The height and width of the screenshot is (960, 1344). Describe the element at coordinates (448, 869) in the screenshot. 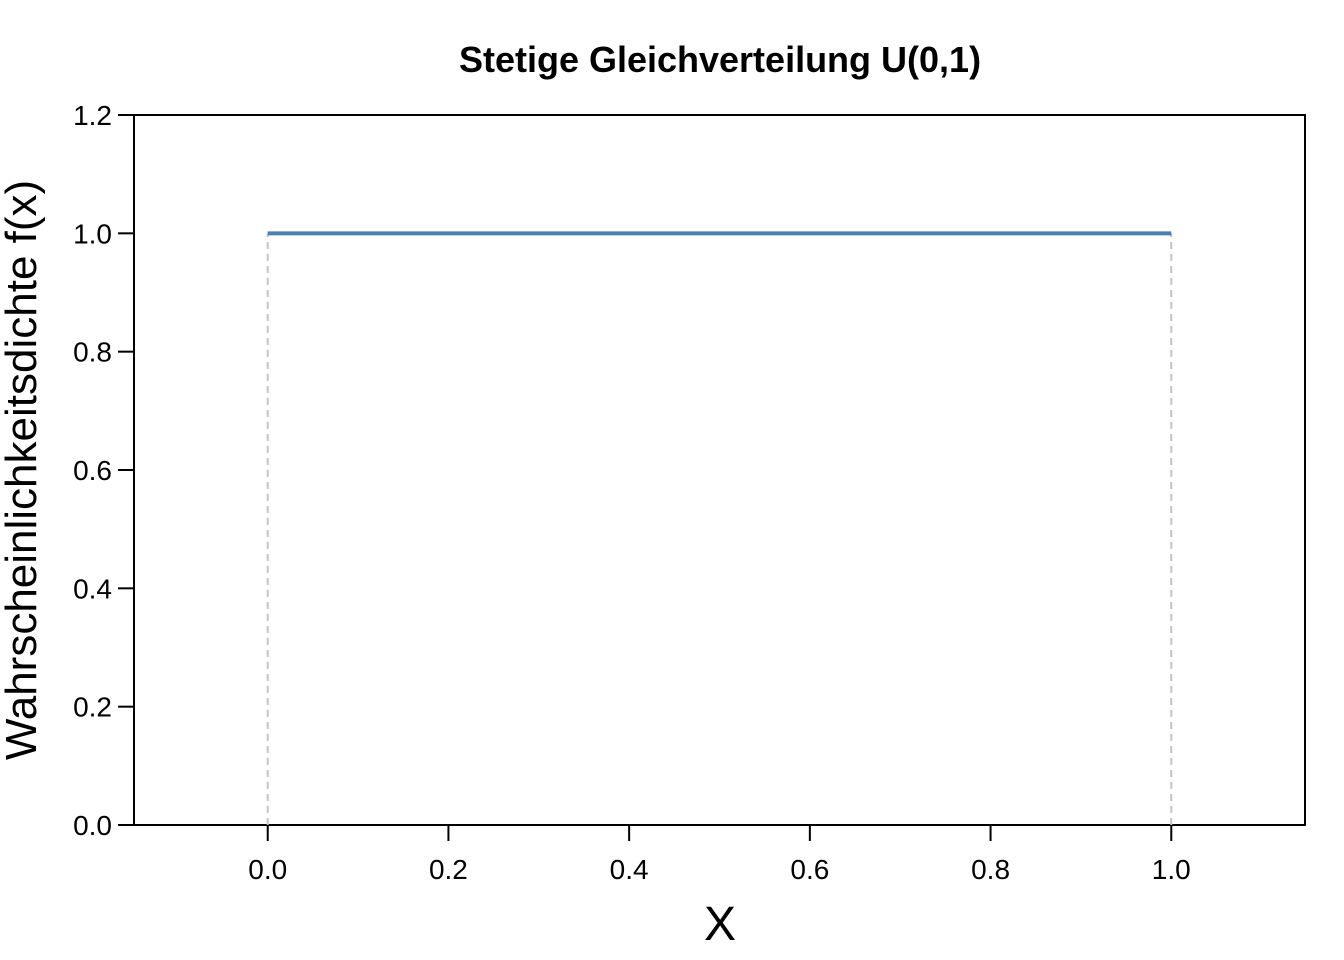

I see `x-tick-label: 0.2` at that location.